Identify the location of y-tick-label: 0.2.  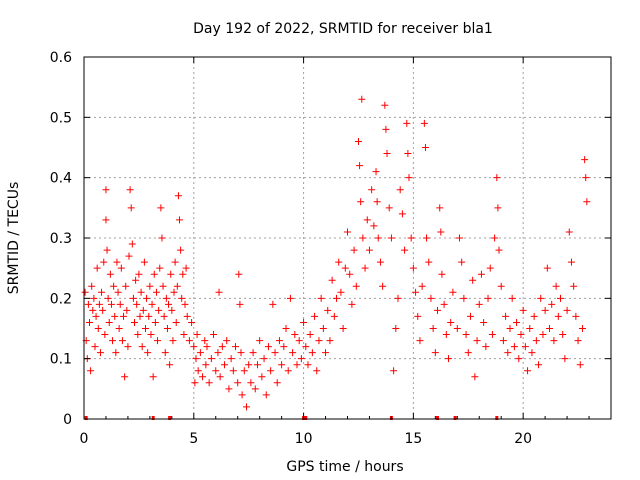
(61, 299).